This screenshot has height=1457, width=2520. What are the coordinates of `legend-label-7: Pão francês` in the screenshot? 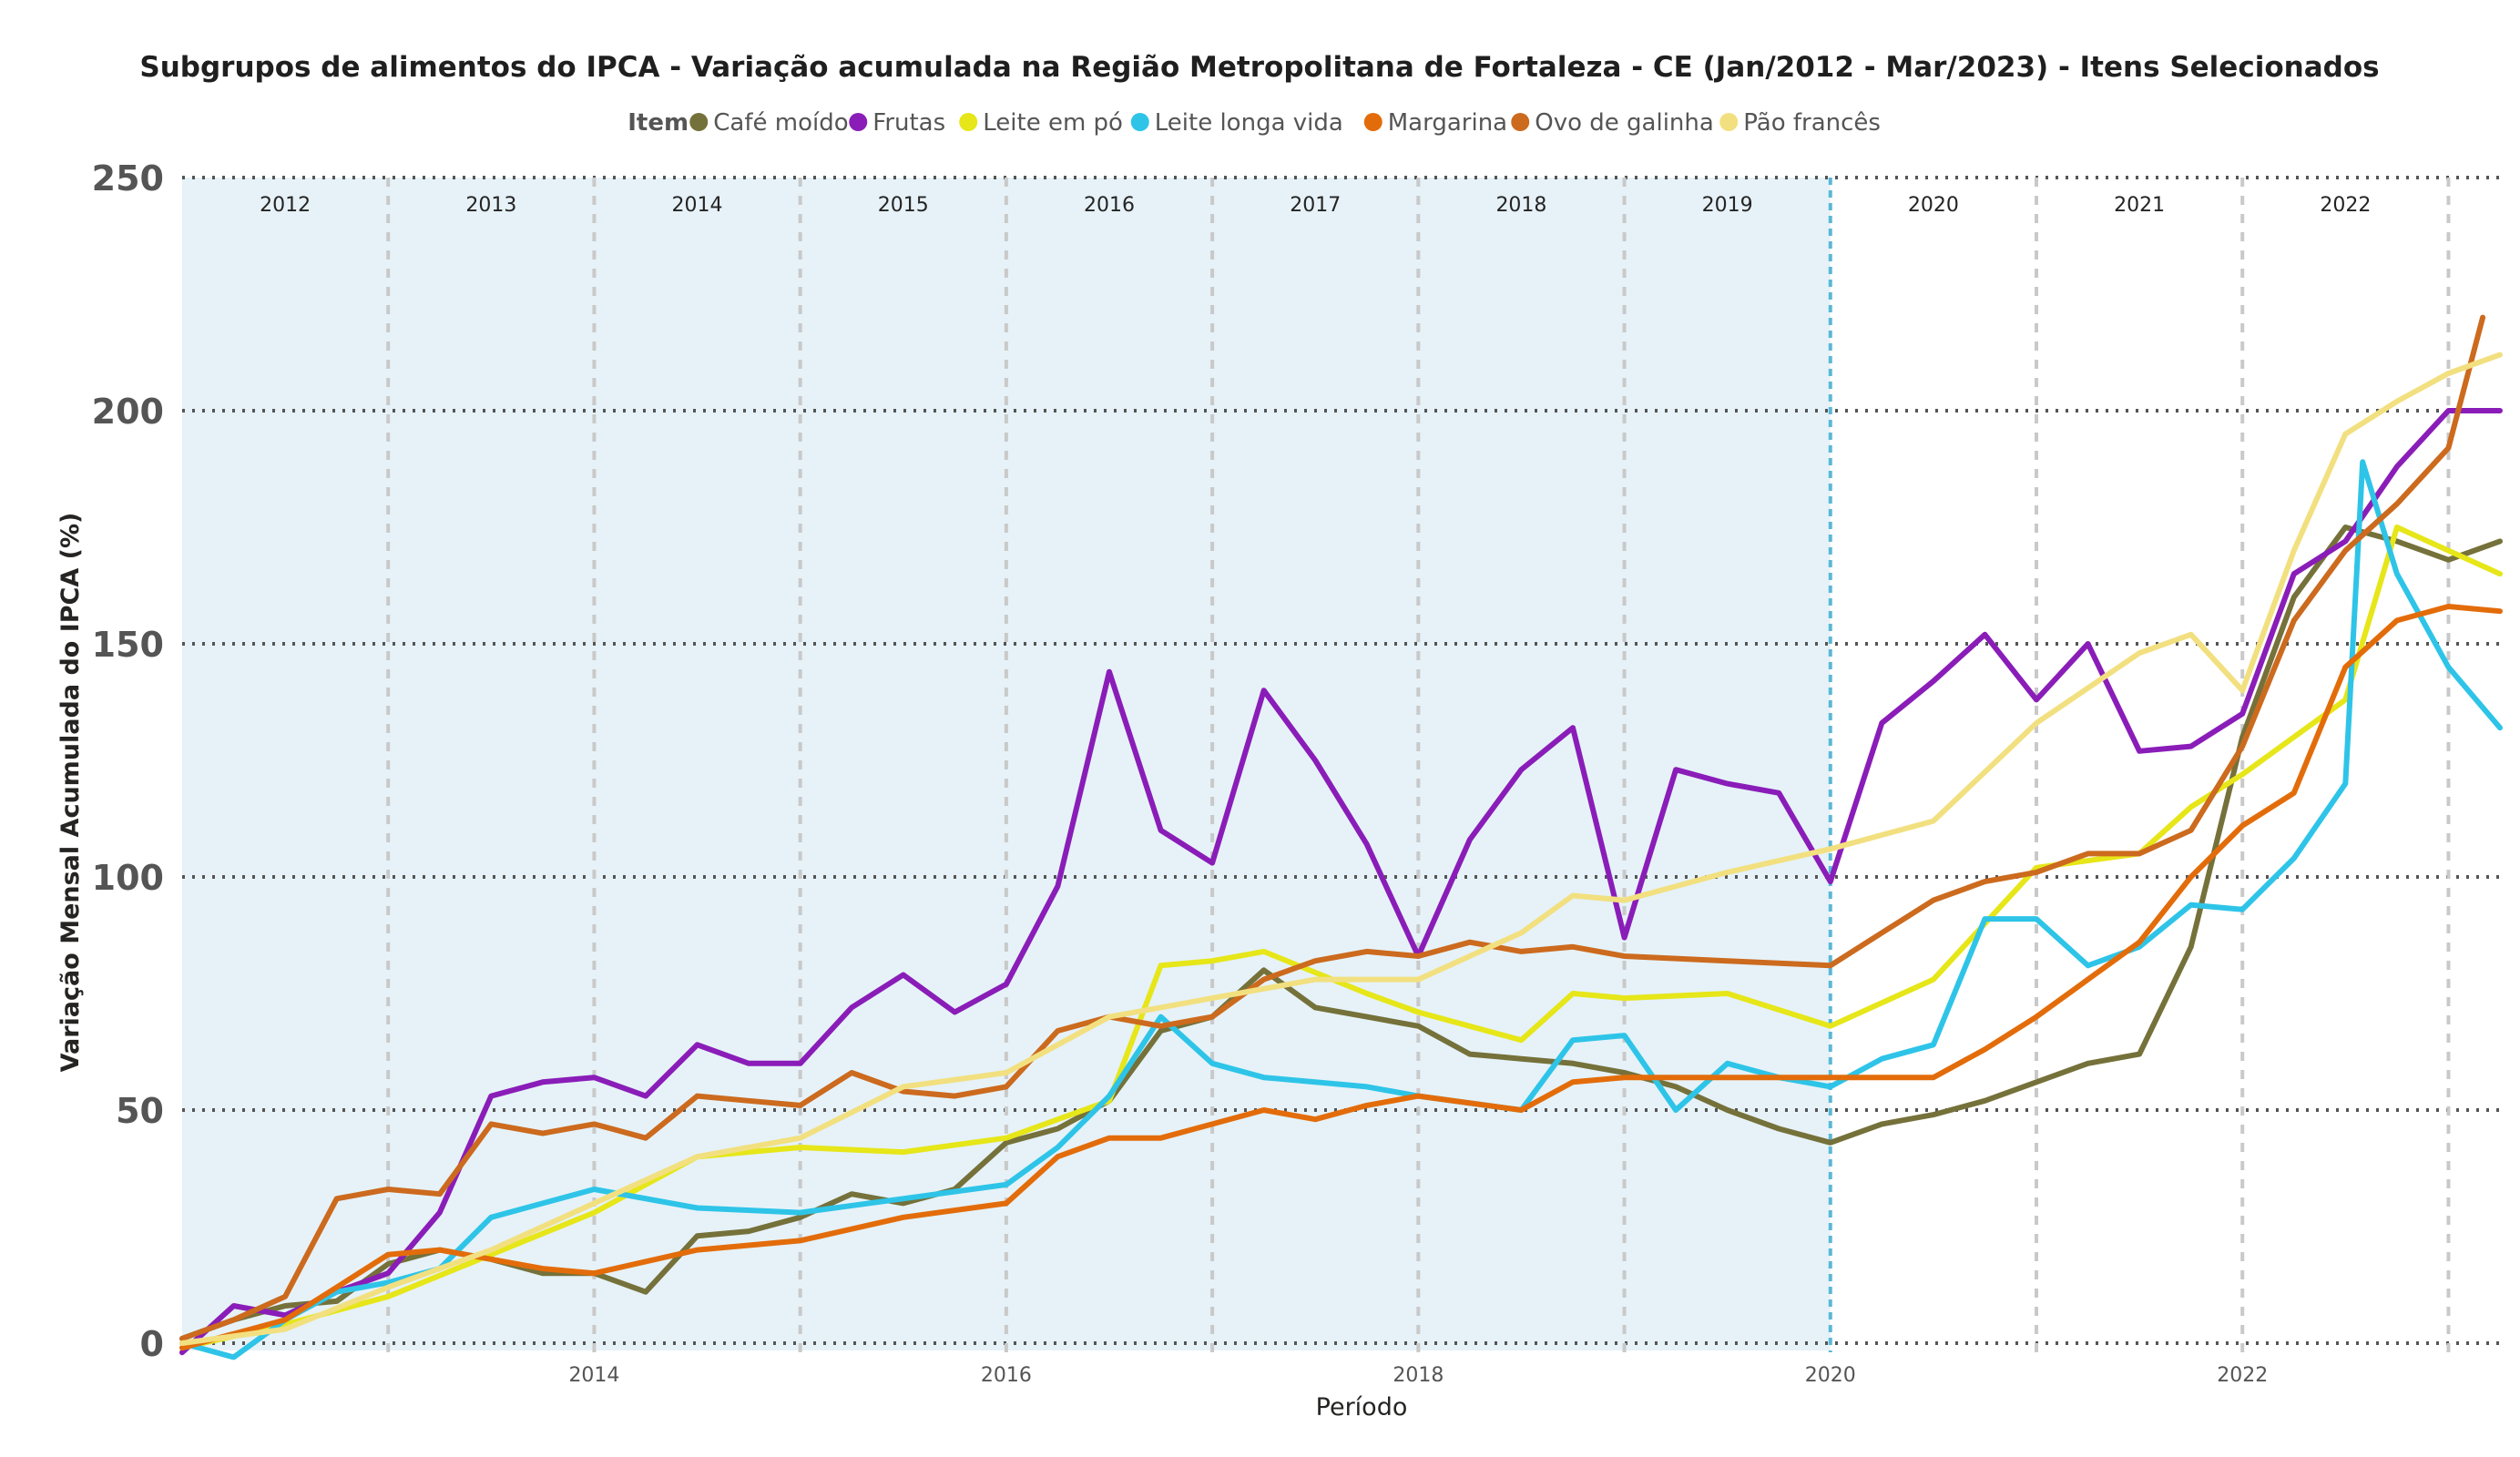 It's located at (1812, 123).